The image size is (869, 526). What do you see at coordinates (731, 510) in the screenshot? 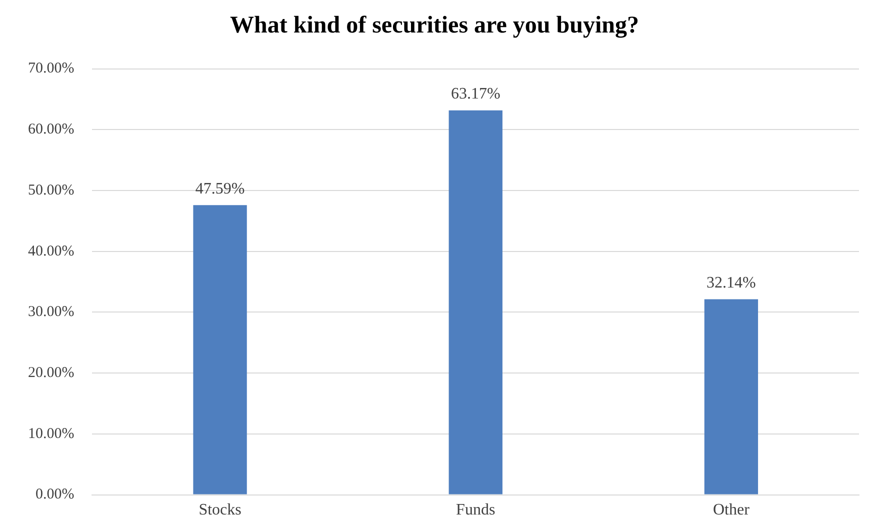
I see `x-tick-label: Other` at bounding box center [731, 510].